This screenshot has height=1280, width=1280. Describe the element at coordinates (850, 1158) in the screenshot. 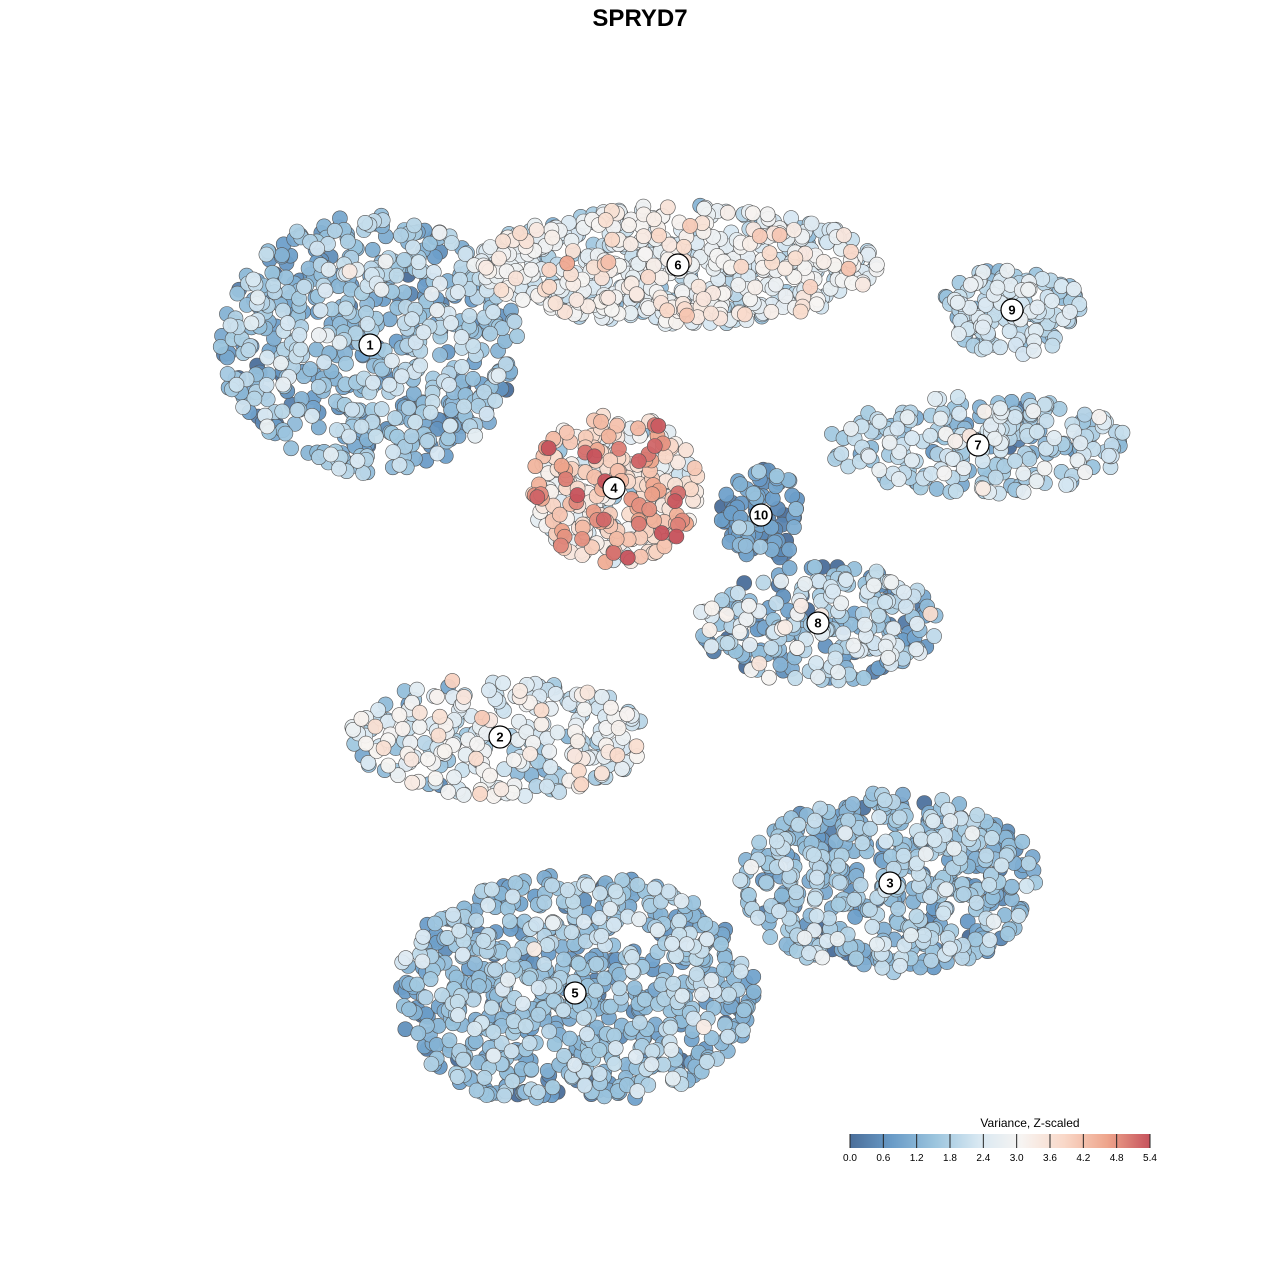

I see `colorbar-tick-label: 0.0` at that location.